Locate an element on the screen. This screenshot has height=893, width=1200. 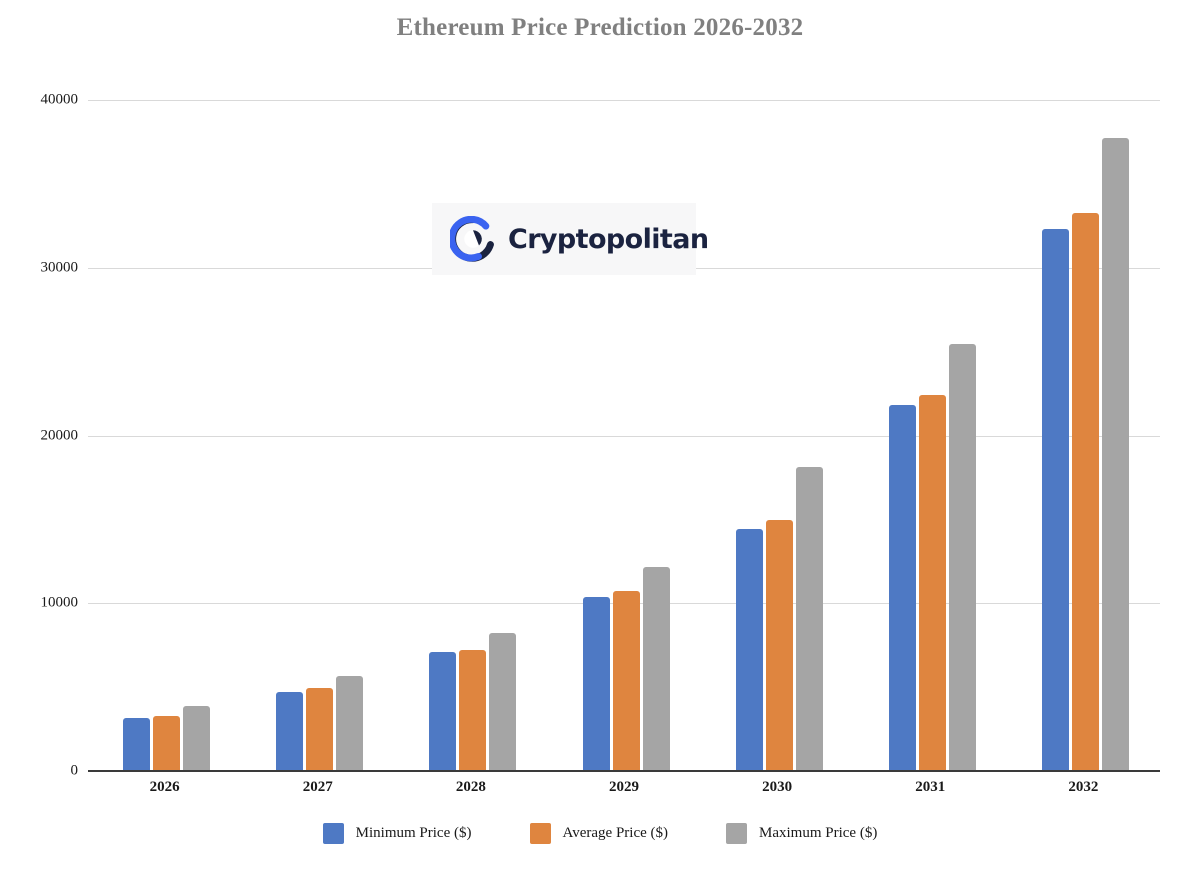
bar-group-2028 is located at coordinates (473, 435).